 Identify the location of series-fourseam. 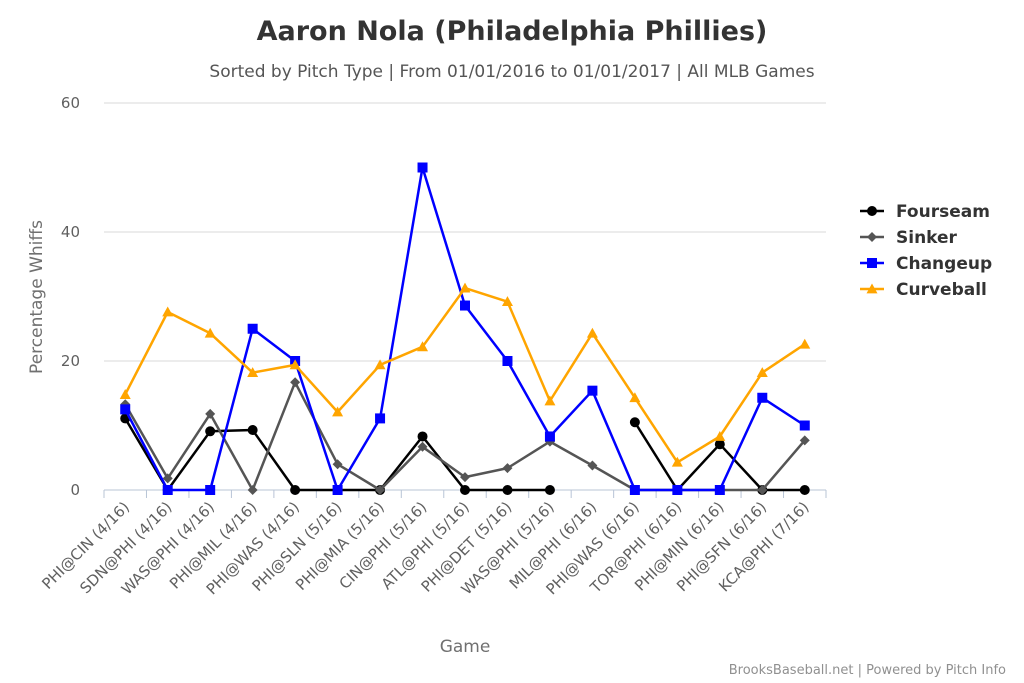
(465, 454).